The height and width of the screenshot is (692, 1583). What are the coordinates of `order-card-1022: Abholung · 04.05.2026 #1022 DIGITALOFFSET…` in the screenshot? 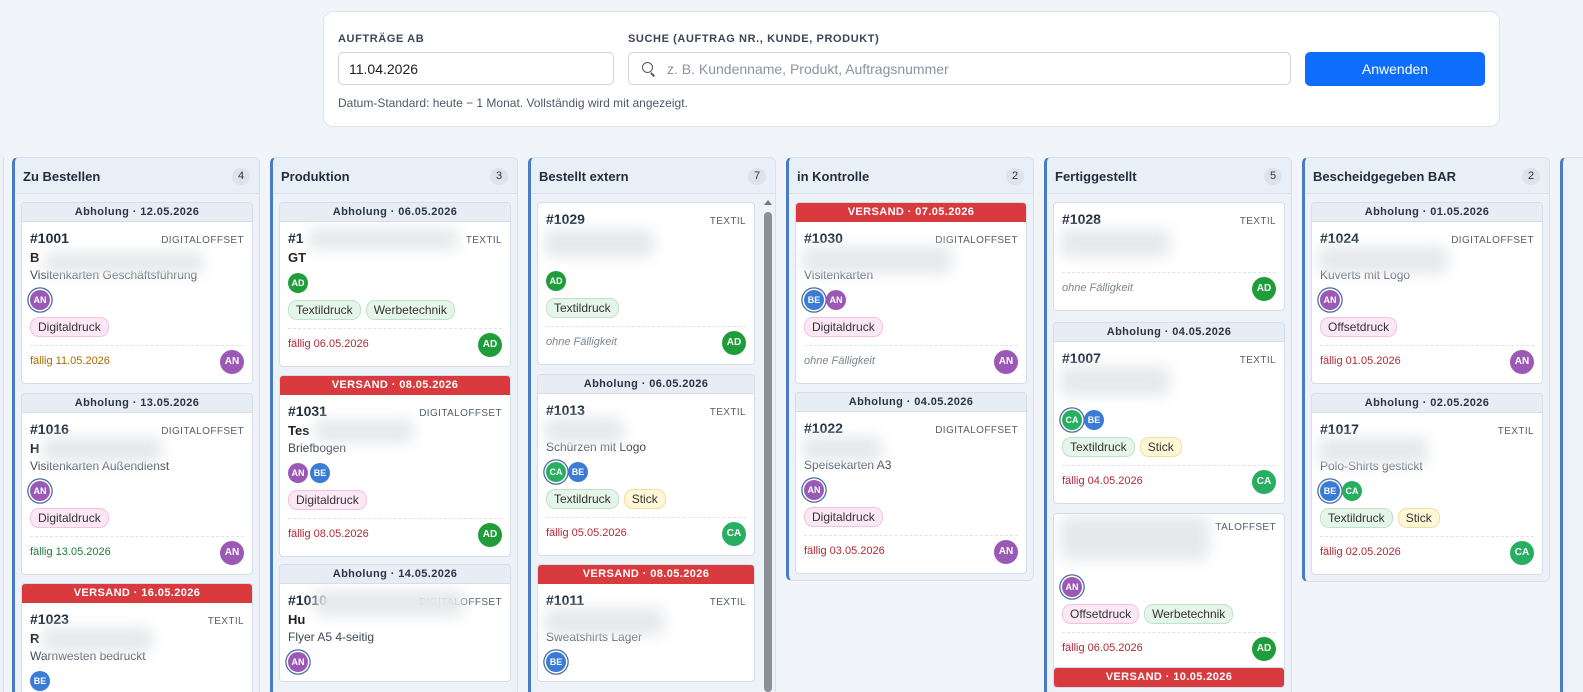 It's located at (911, 483).